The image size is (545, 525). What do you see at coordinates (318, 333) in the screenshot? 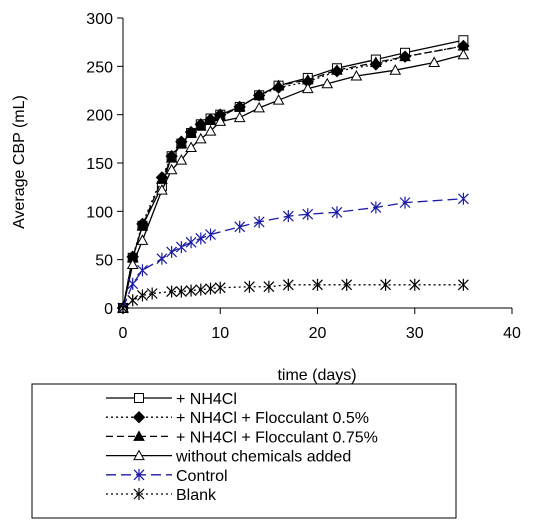
I see `x-tick-label: 20` at bounding box center [318, 333].